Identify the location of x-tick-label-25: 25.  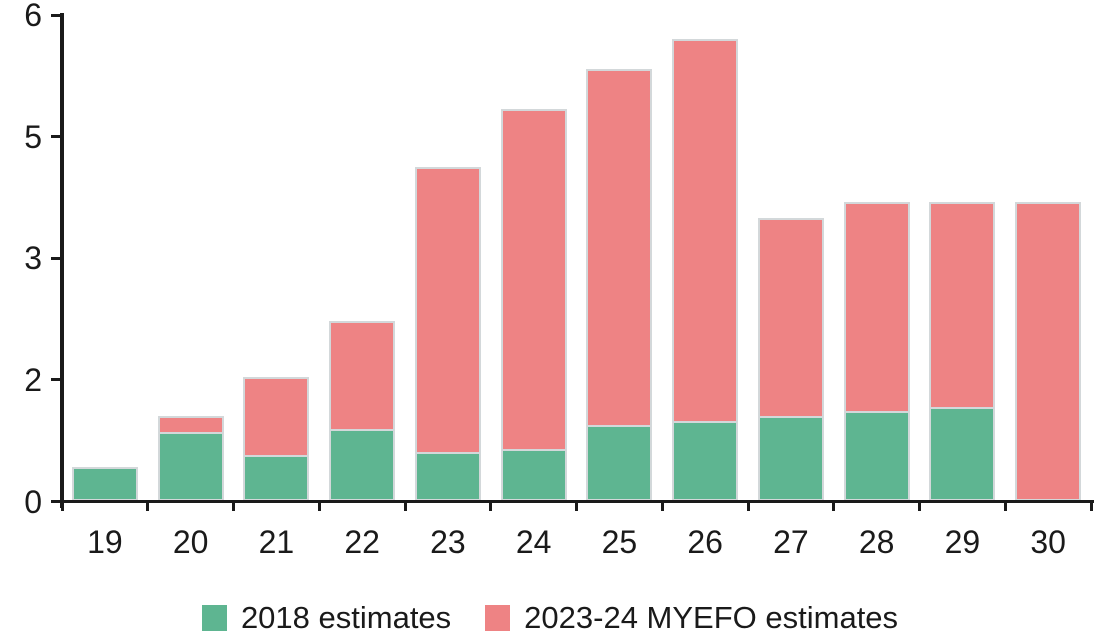
(619, 542).